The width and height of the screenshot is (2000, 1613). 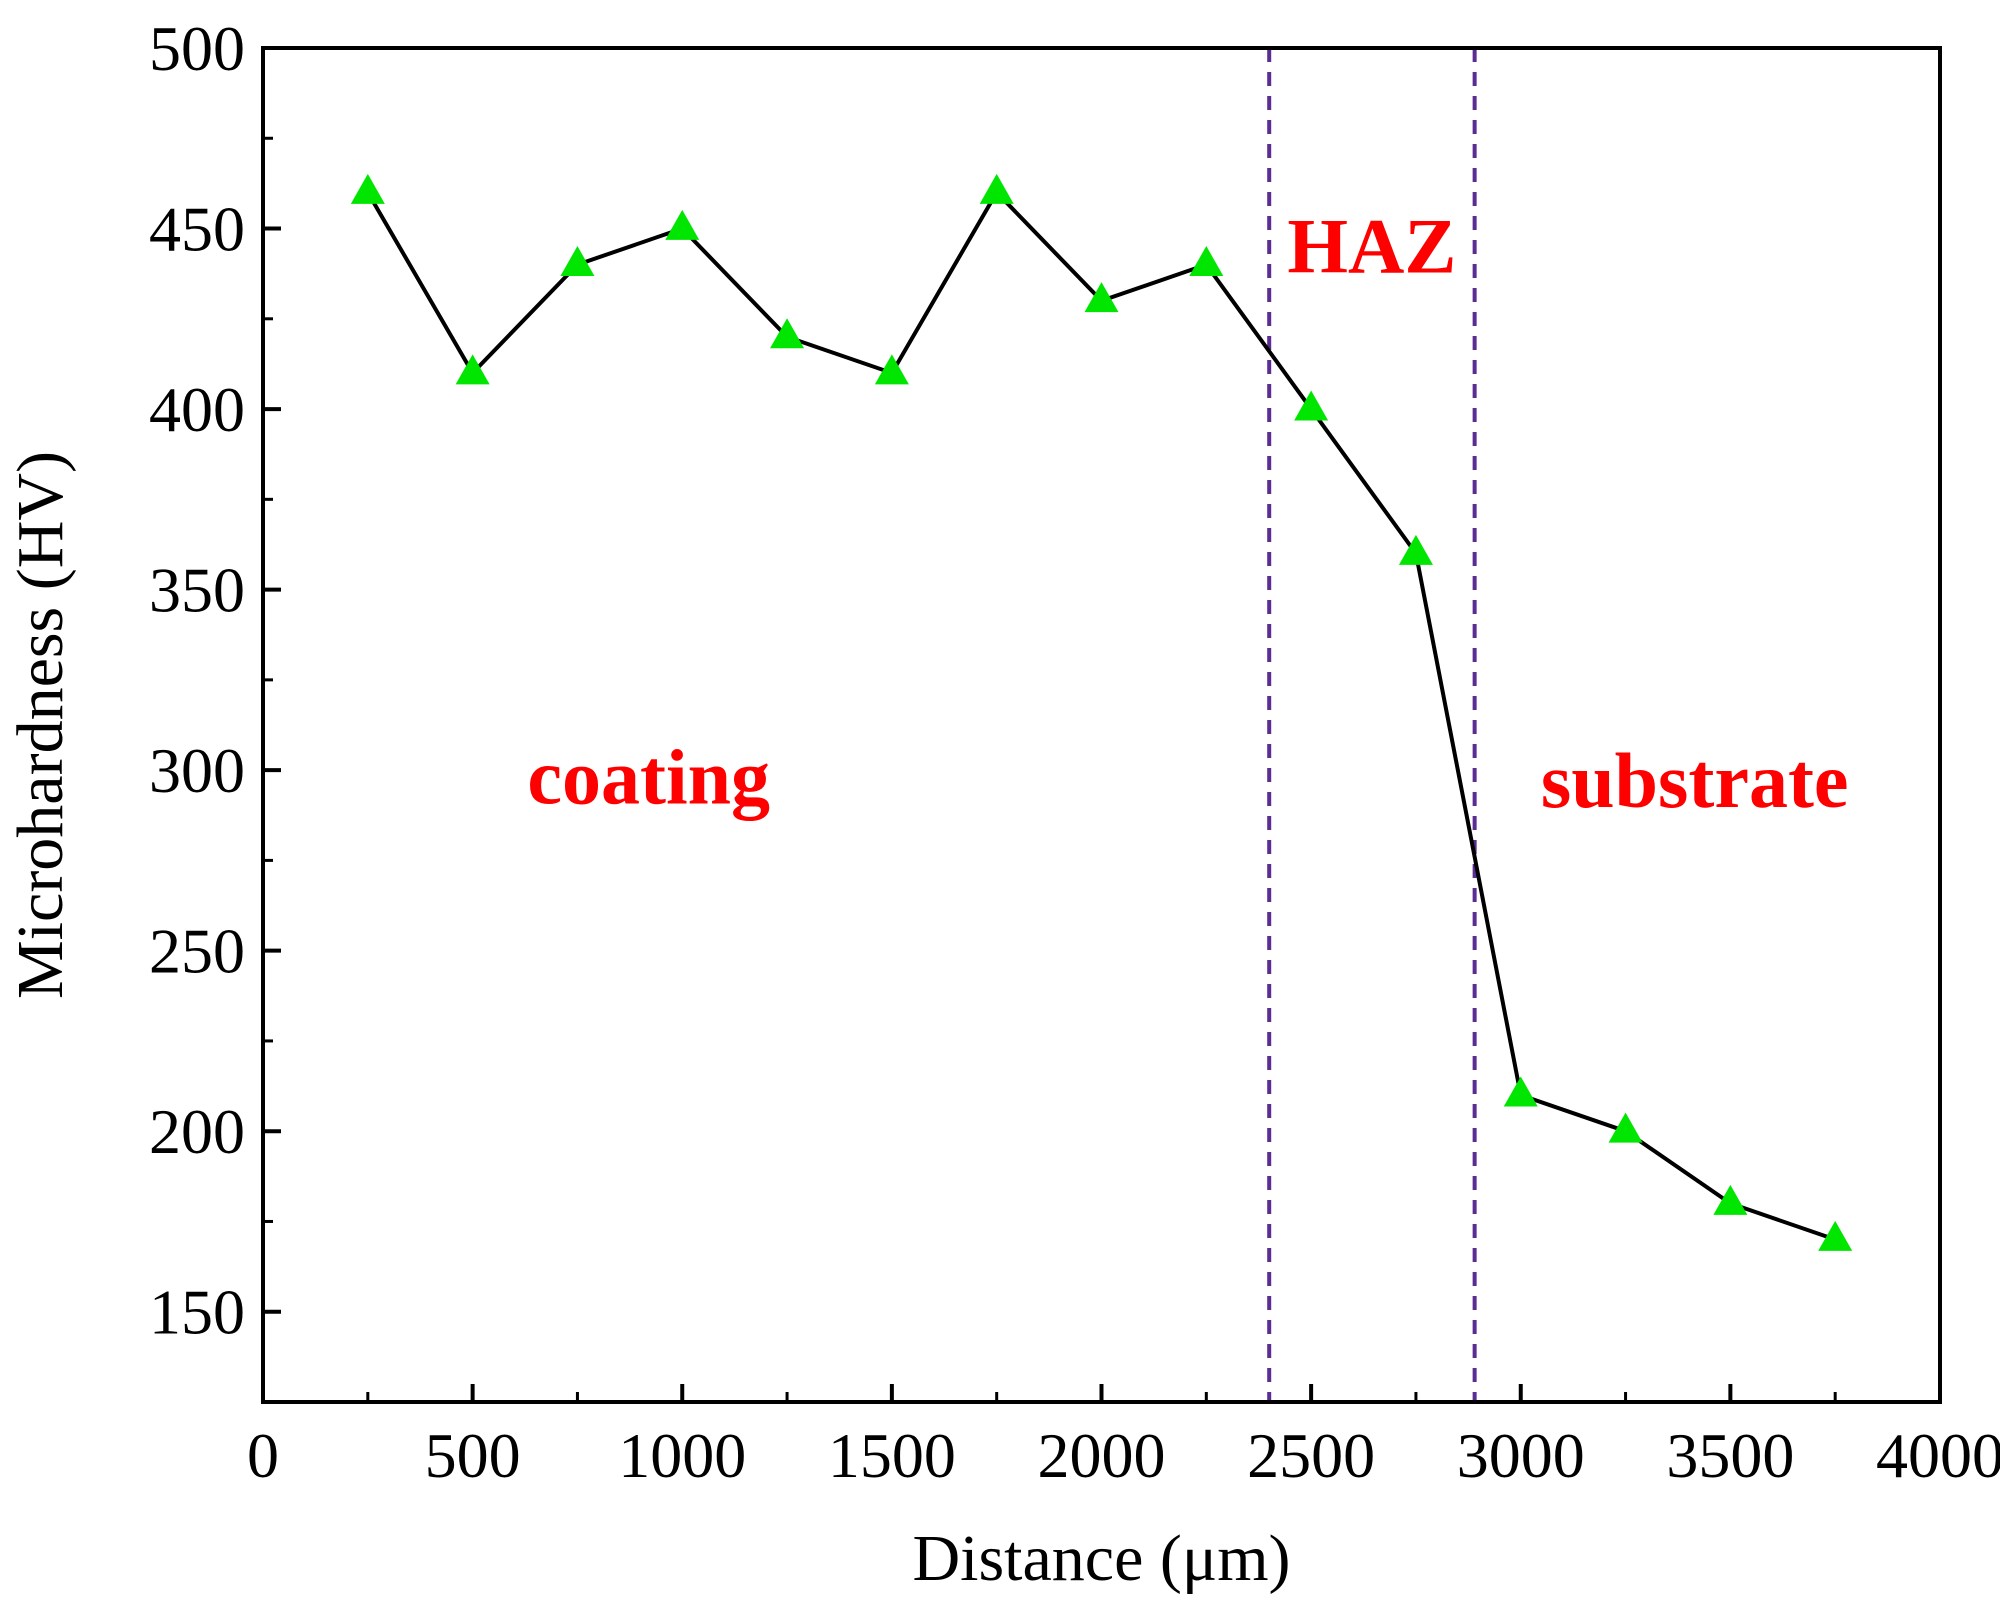 I want to click on x-tick-label: 1000, so click(x=682, y=1455).